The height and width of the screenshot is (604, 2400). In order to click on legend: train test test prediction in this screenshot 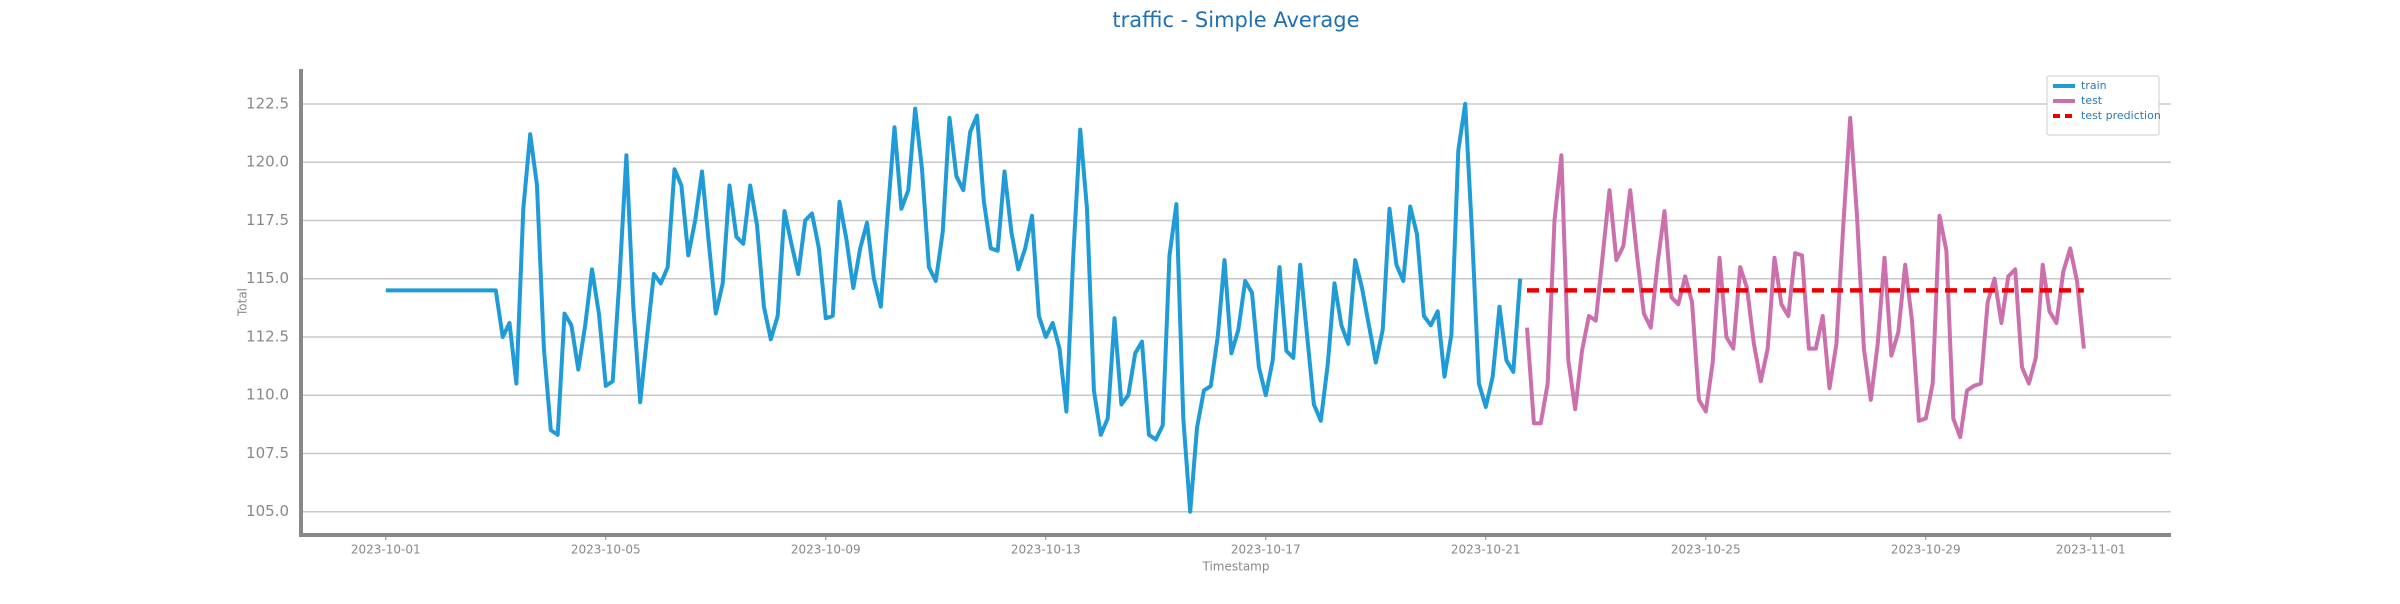, I will do `click(2103, 105)`.